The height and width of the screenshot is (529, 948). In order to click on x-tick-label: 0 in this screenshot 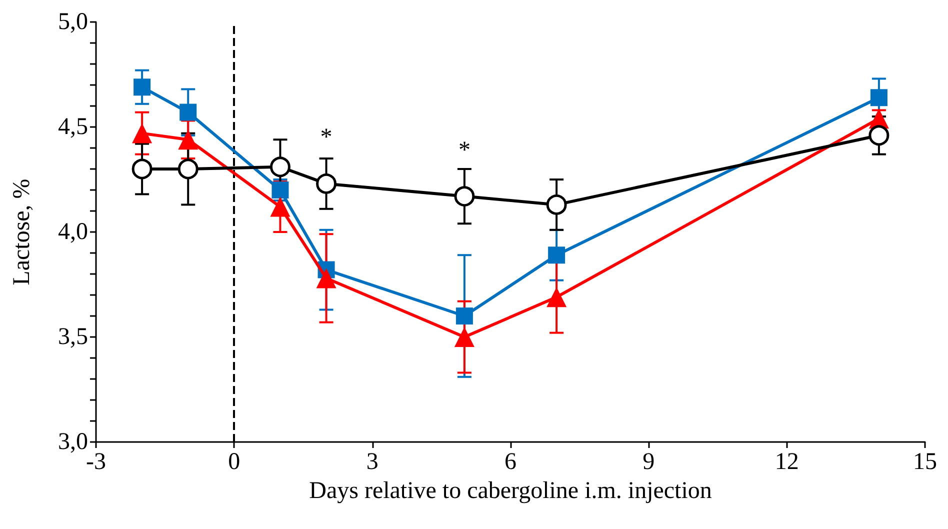, I will do `click(234, 462)`.